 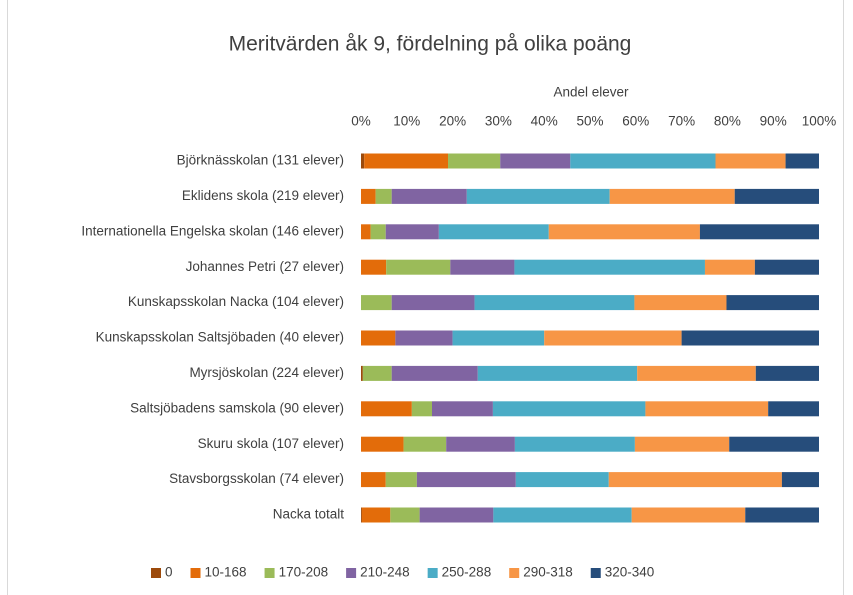 I want to click on y-tick-label: Stavsborgsskolan (74 elever), so click(x=256, y=478).